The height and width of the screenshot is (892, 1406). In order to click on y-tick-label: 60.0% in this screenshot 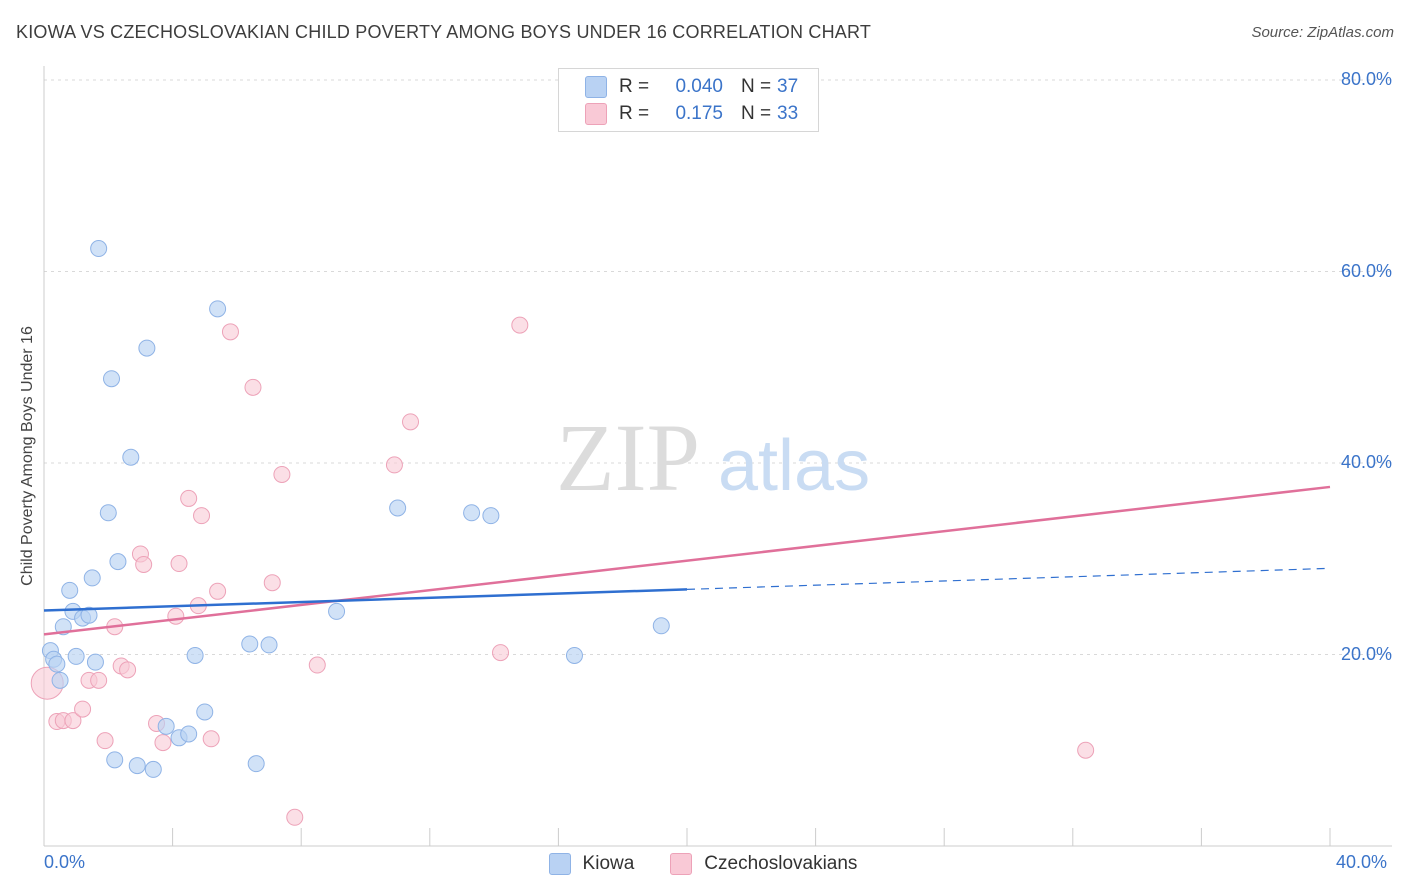, I will do `click(1366, 270)`.